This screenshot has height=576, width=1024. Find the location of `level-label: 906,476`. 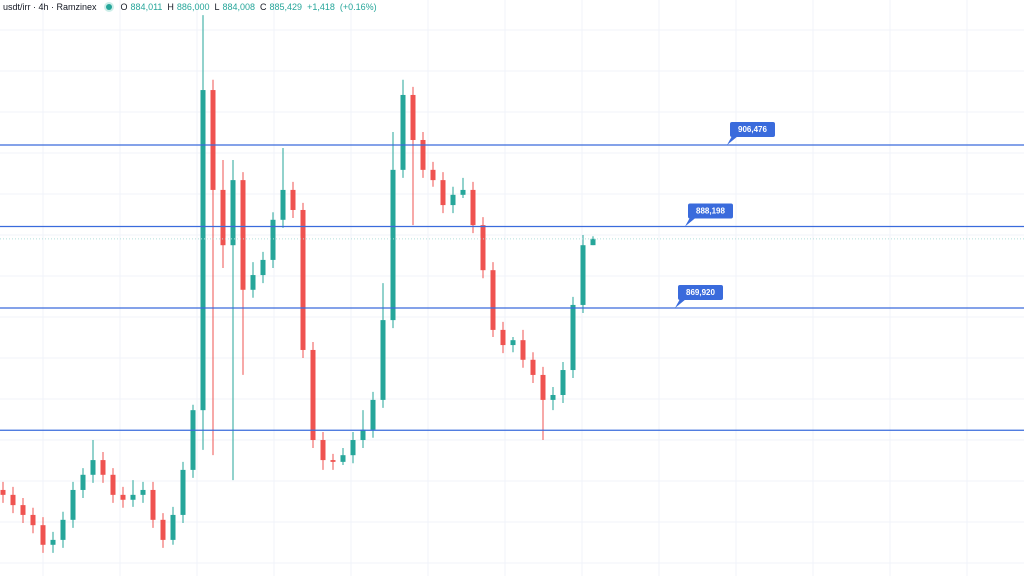

level-label: 906,476 is located at coordinates (752, 129).